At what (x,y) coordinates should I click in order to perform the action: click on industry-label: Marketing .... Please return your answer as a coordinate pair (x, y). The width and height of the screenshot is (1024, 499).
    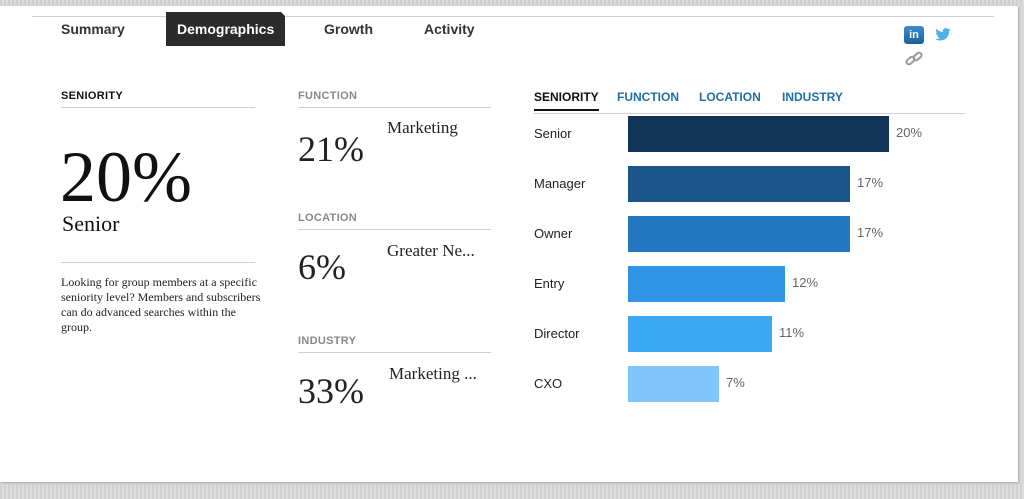
    Looking at the image, I should click on (433, 373).